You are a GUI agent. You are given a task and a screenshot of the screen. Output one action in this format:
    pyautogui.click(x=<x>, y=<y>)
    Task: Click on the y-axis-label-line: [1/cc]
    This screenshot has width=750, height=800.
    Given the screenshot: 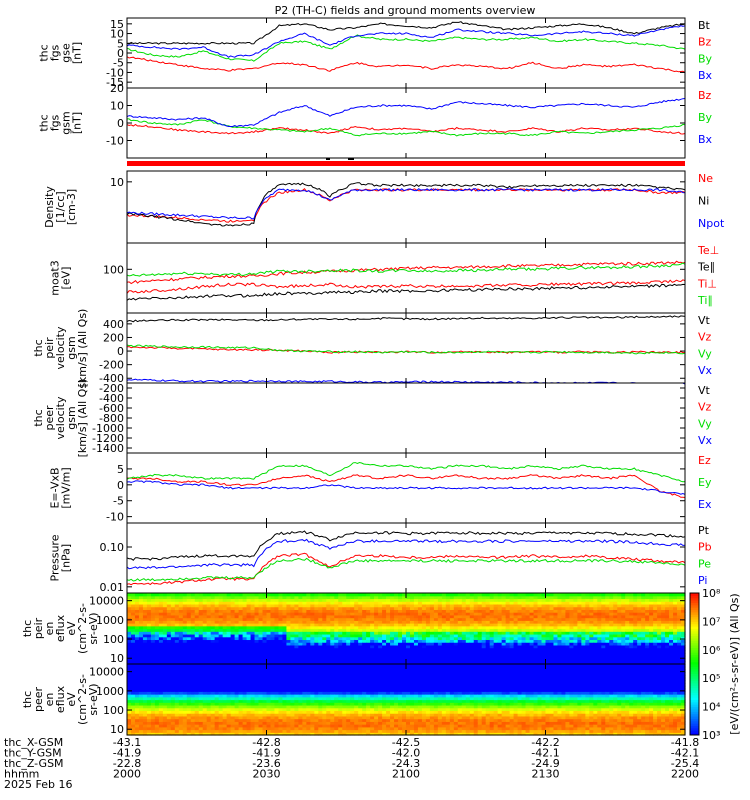 What is the action you would take?
    pyautogui.click(x=60, y=206)
    